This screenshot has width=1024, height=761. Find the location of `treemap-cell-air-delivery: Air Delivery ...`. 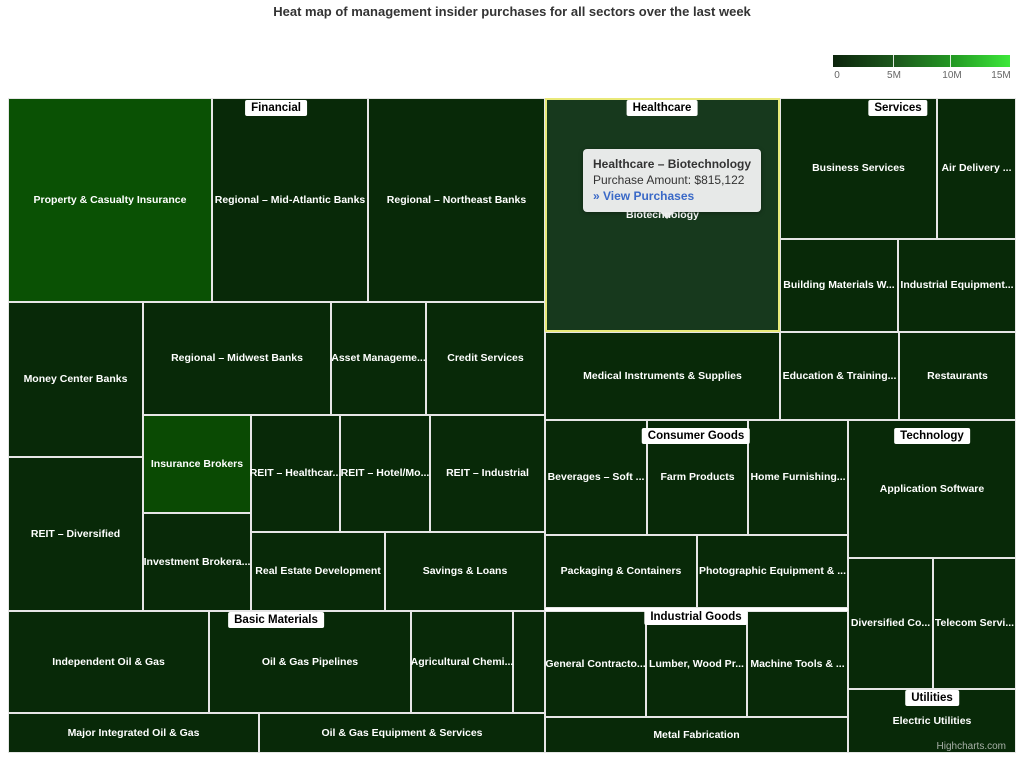

treemap-cell-air-delivery: Air Delivery ... is located at coordinates (976, 168).